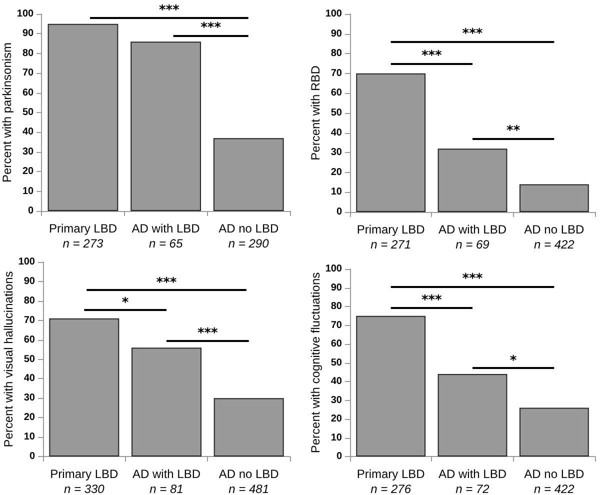 The width and height of the screenshot is (600, 495). What do you see at coordinates (8, 359) in the screenshot?
I see `y-axis-title: Percent with visual hallucinations` at bounding box center [8, 359].